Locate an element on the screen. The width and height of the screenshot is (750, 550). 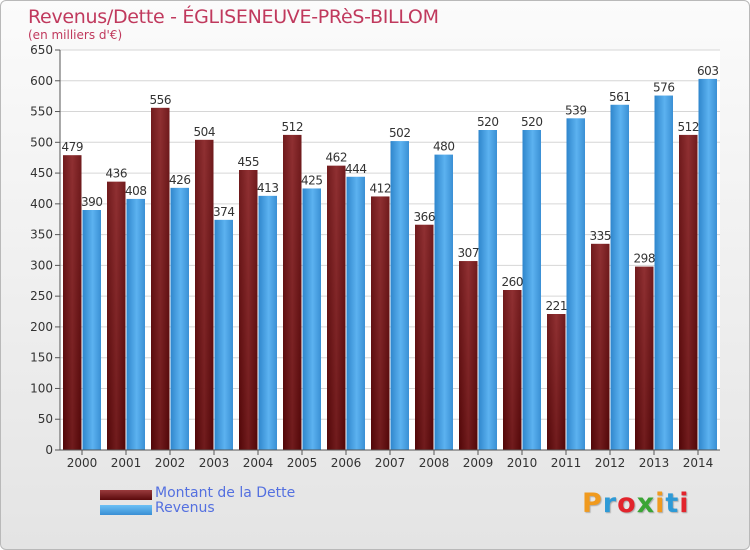
data-label-revenus: 413 is located at coordinates (267, 188).